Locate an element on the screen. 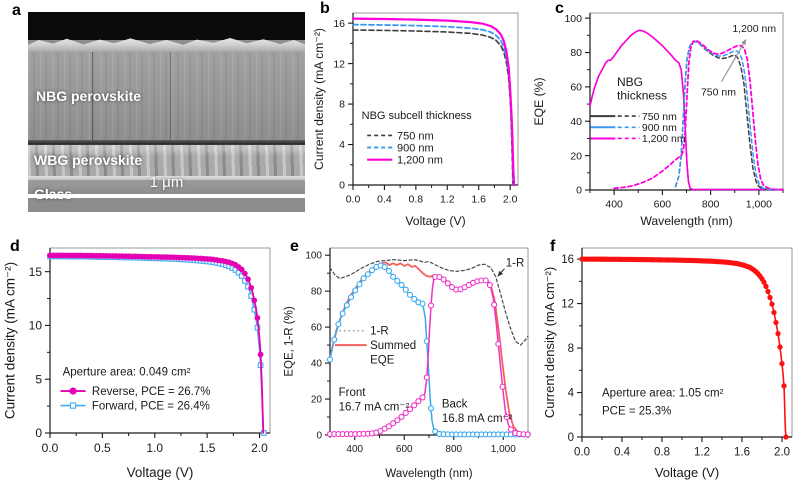 The image size is (800, 482). y-tick-label: 12 is located at coordinates (339, 64).